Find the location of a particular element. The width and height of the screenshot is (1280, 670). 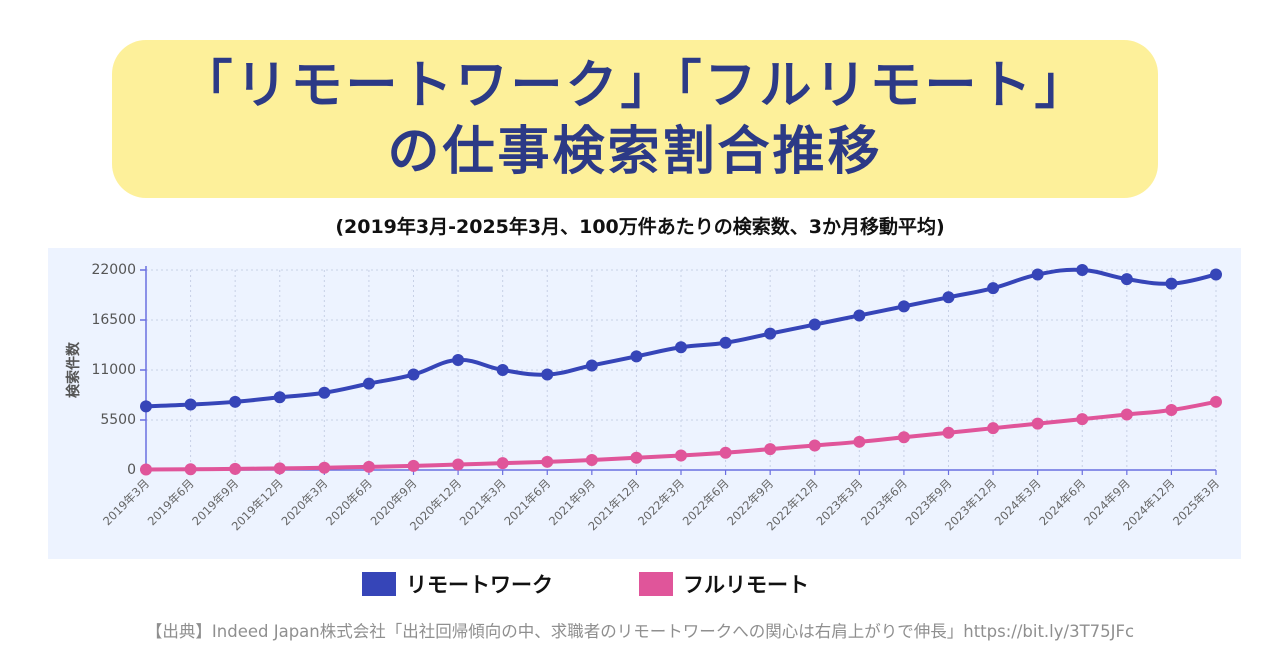

x-tick-label: 2022年3月 is located at coordinates (661, 502).